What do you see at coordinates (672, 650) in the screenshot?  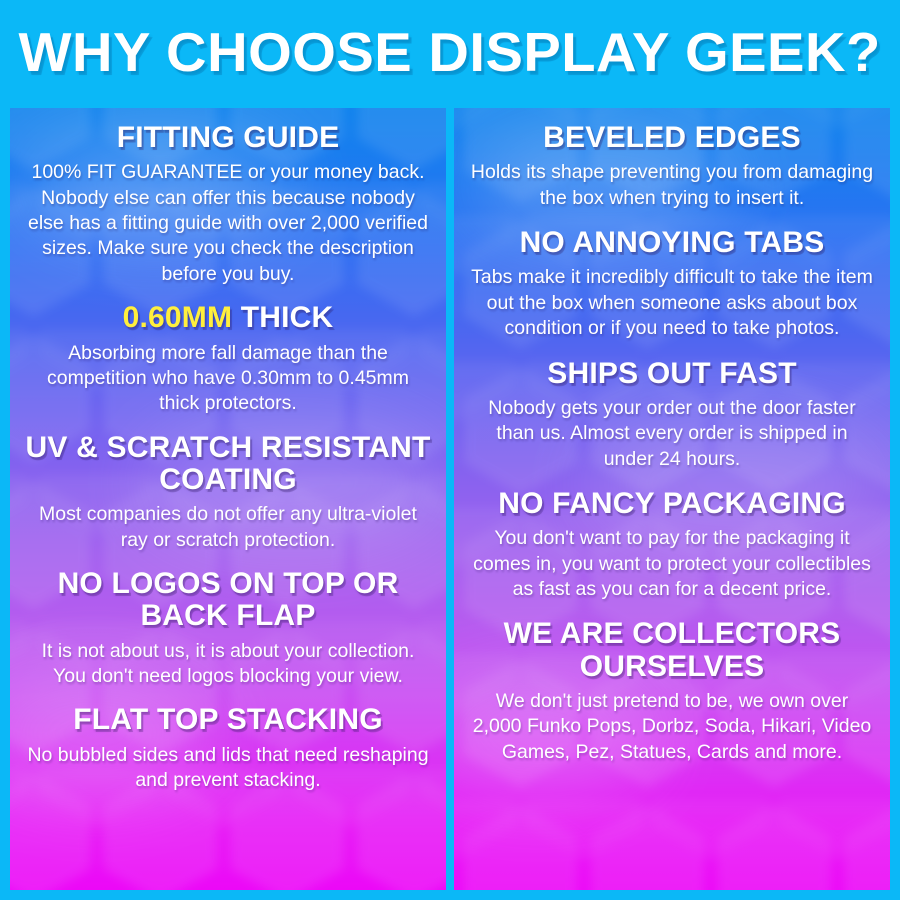 I see `feature-title: WE ARE COLLECTORS OURSELVES` at bounding box center [672, 650].